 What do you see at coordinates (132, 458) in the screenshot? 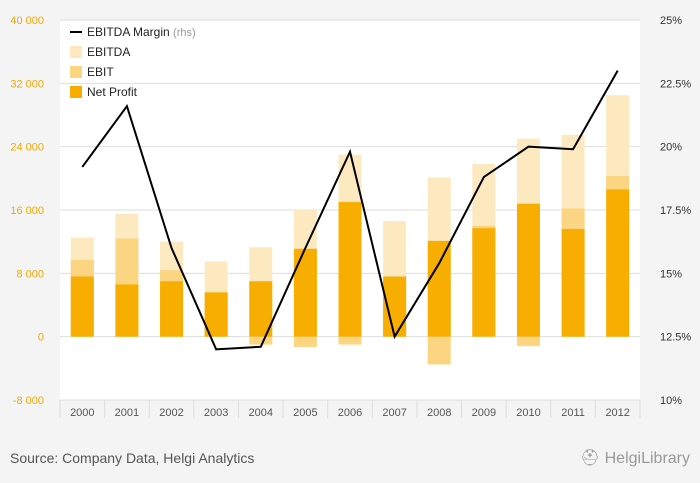
I see `source-text: Source: Company Data, Helgi Analytics` at bounding box center [132, 458].